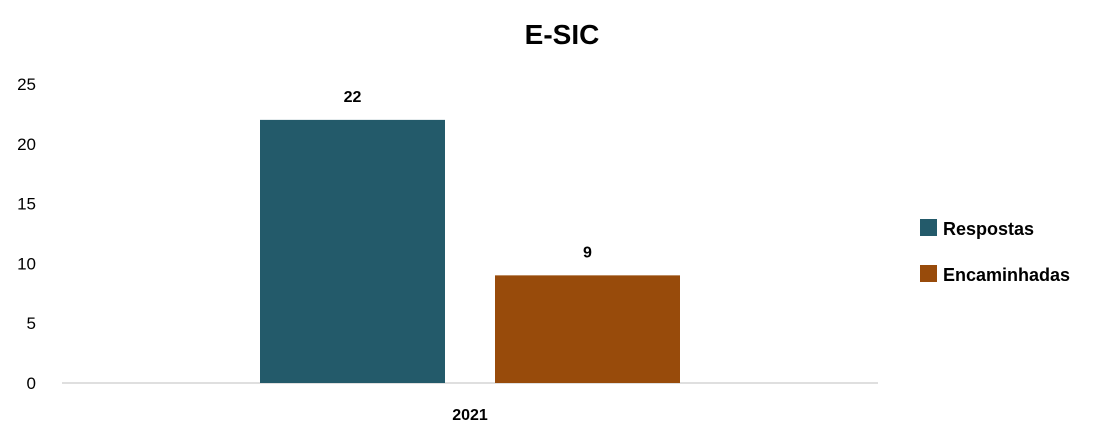  What do you see at coordinates (587, 252) in the screenshot?
I see `data-label-encaminhadas: 9` at bounding box center [587, 252].